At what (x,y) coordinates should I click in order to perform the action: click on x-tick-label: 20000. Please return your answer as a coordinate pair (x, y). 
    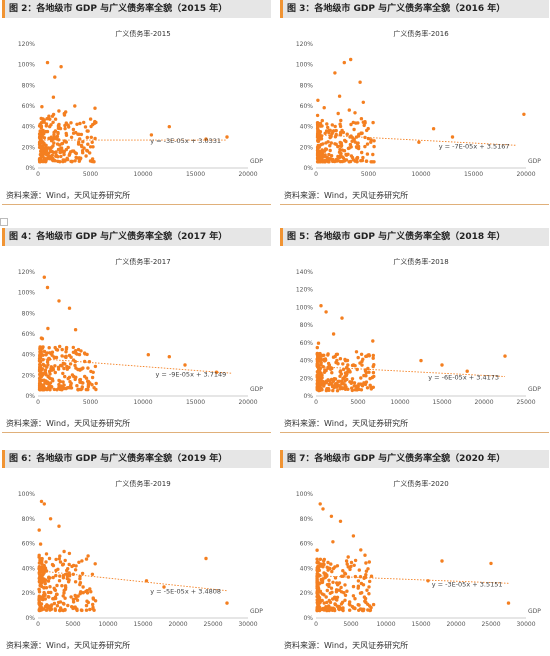
    Looking at the image, I should click on (483, 402).